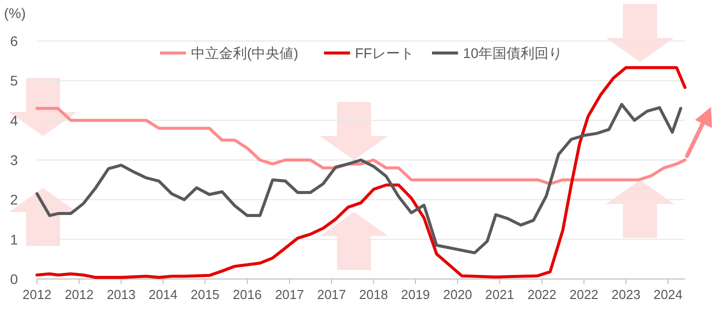 This screenshot has width=714, height=310. What do you see at coordinates (14, 41) in the screenshot?
I see `y-tick-label: 6` at bounding box center [14, 41].